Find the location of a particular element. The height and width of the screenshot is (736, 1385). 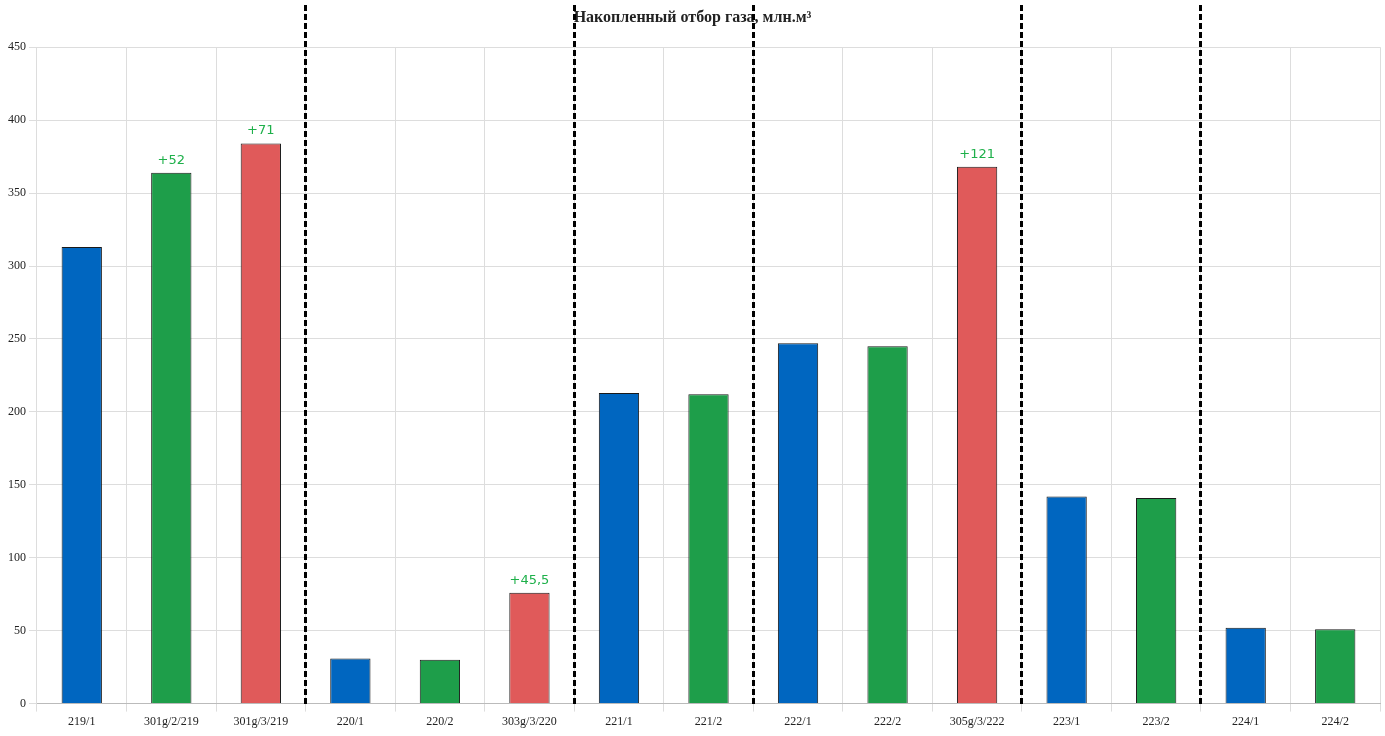

y-tick-label: 100 is located at coordinates (17, 556).